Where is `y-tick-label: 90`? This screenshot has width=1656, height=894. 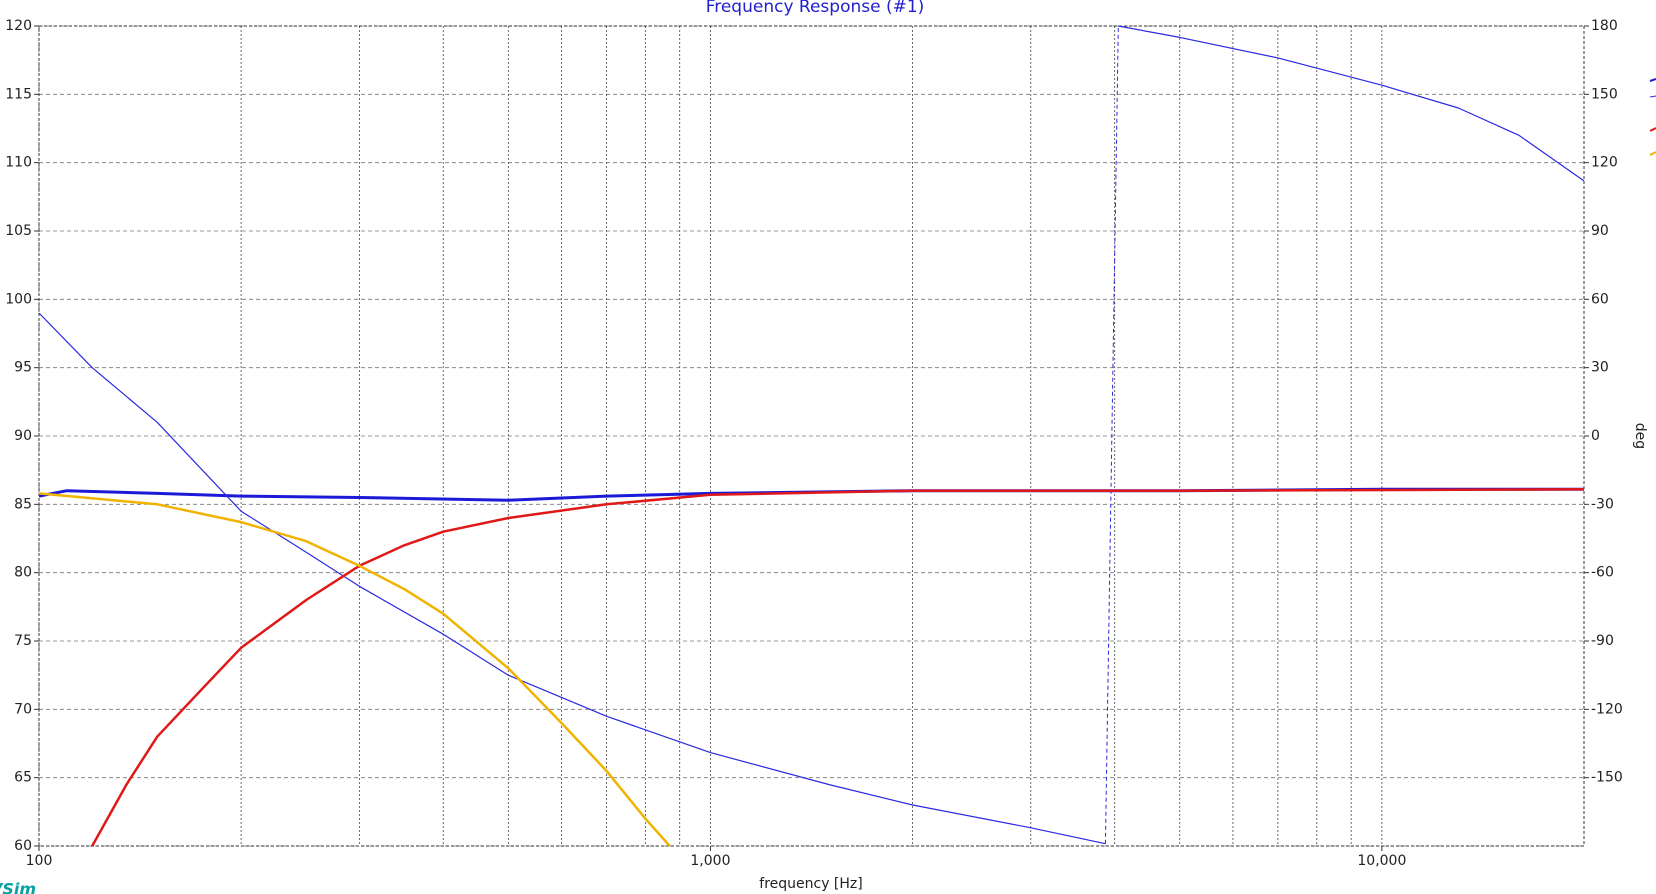
y-tick-label: 90 is located at coordinates (23, 436).